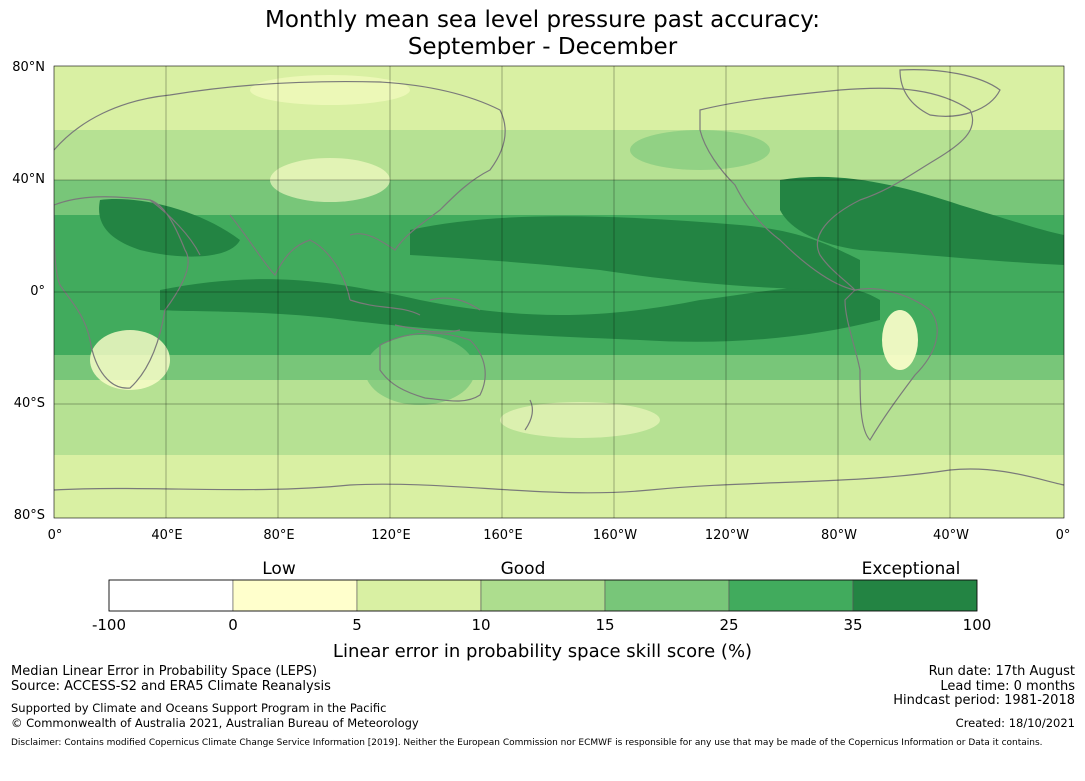 The height and width of the screenshot is (781, 1085). Describe the element at coordinates (109, 625) in the screenshot. I see `legend-tick-label: -100` at that location.